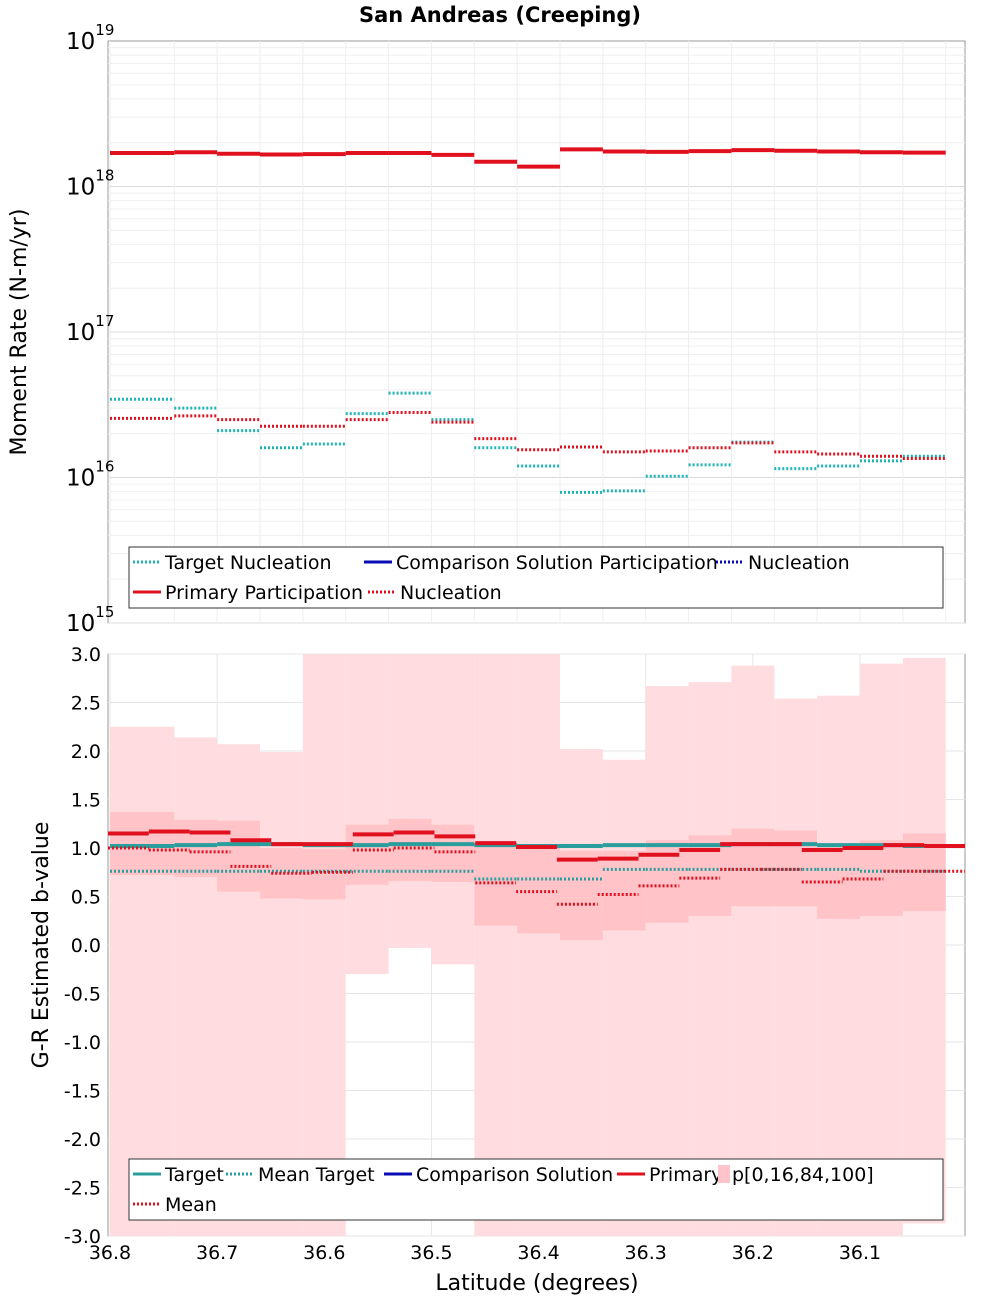 The width and height of the screenshot is (1000, 1300). Describe the element at coordinates (753, 1253) in the screenshot. I see `latitude-x-tick-label: 36.2` at that location.